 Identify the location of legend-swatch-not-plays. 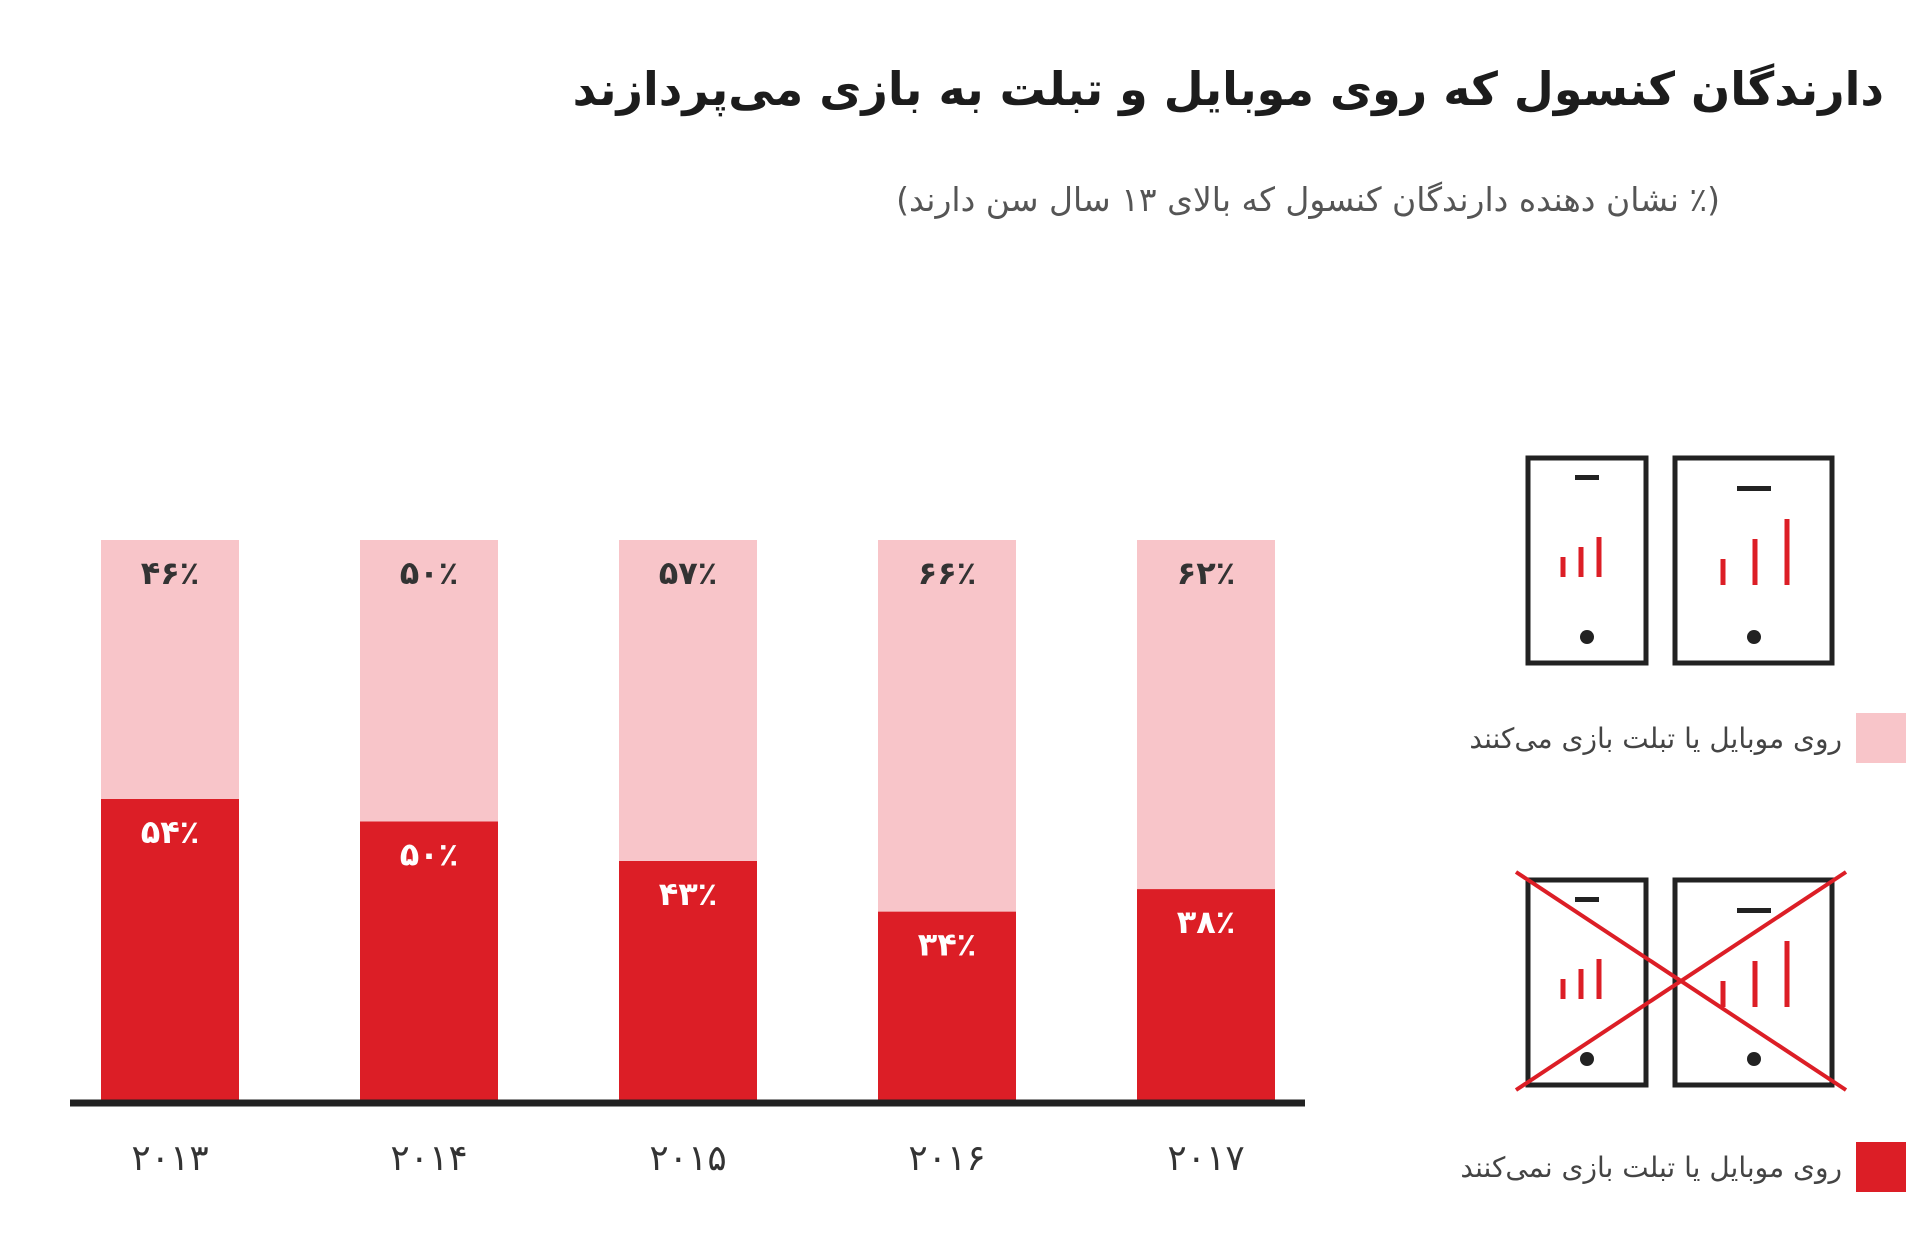
(1881, 1167).